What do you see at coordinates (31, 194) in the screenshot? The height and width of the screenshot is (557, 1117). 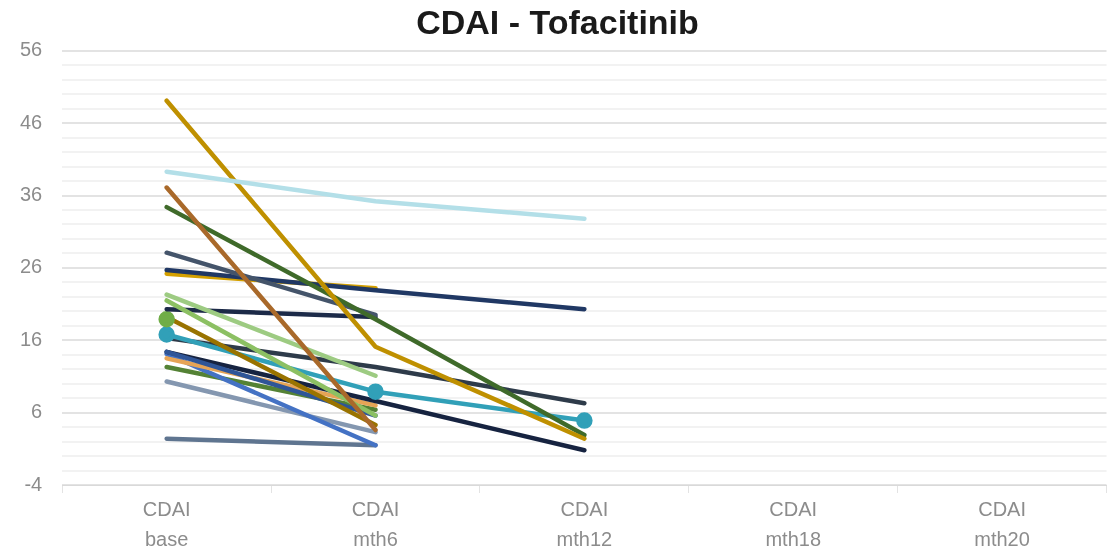 I see `y-tick-label: 36` at bounding box center [31, 194].